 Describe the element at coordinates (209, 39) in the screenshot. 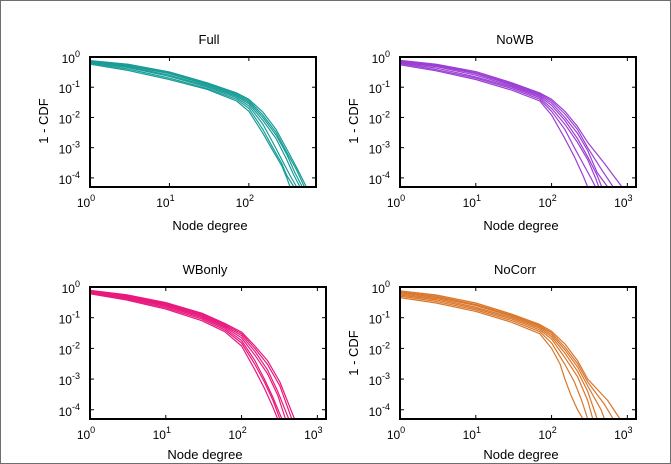

I see `panel-title: Full` at that location.